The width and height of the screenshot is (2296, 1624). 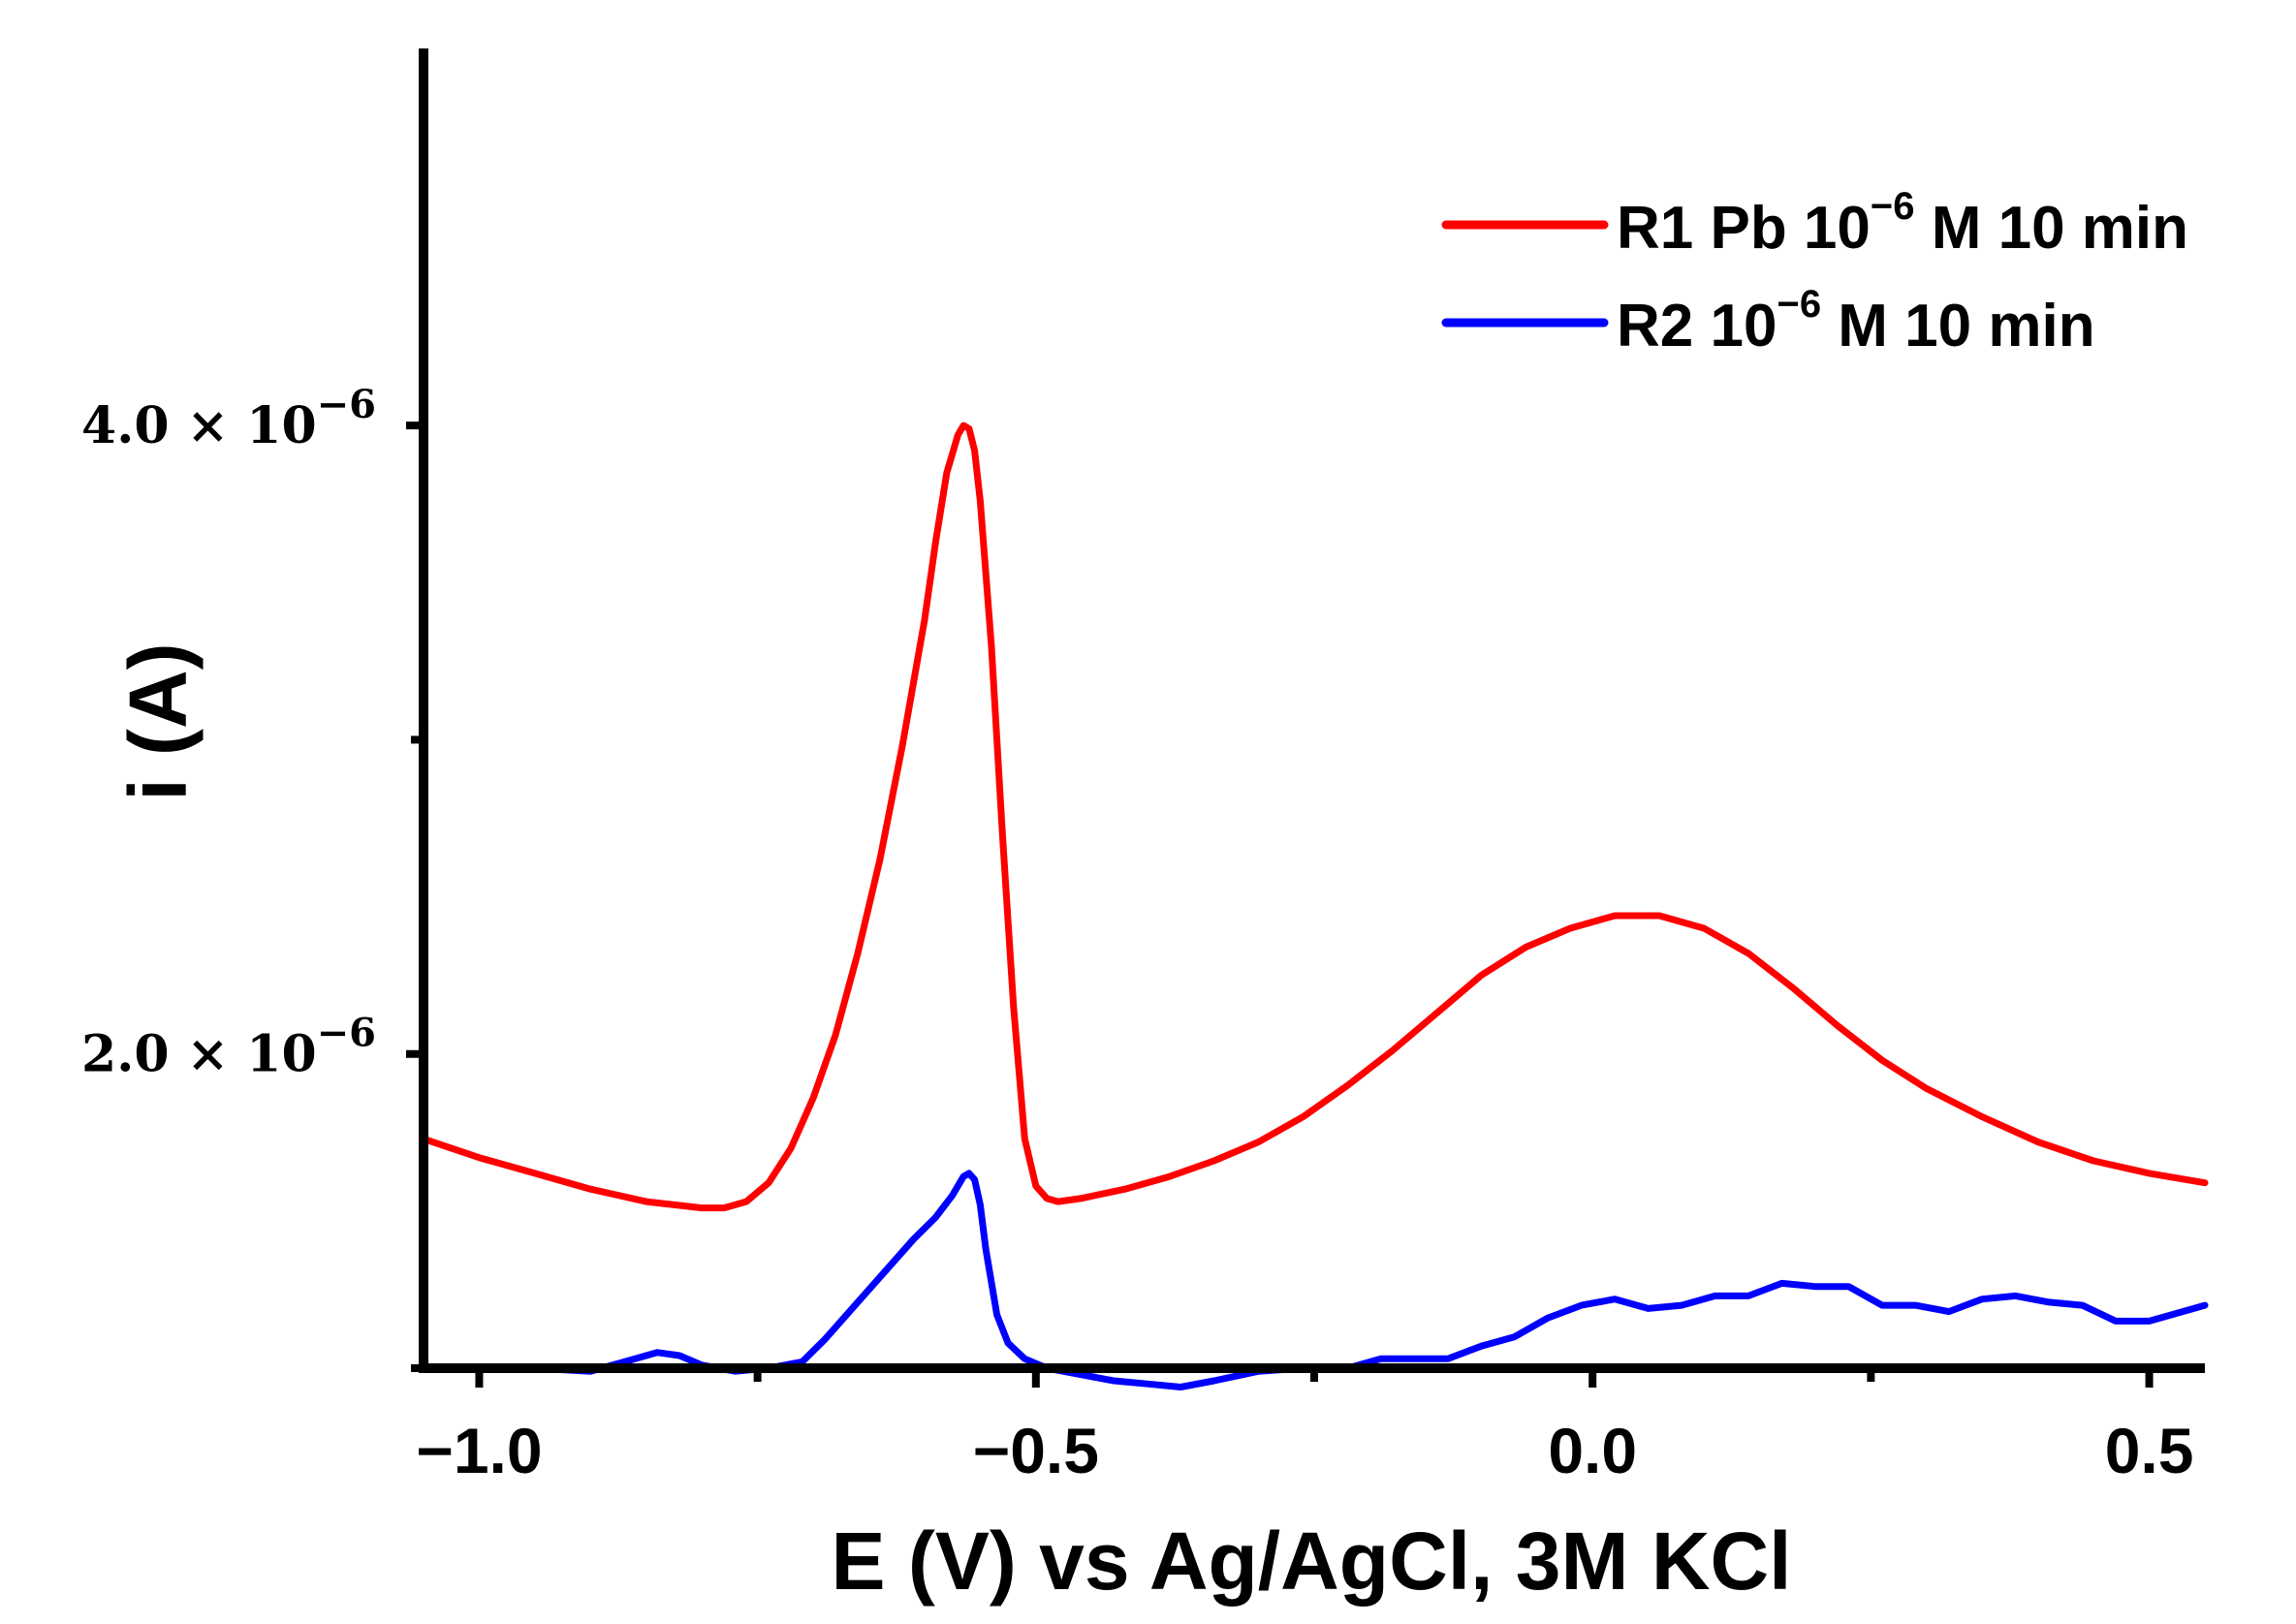 What do you see at coordinates (1815, 272) in the screenshot?
I see `legend: R1 Pb 10−6 M 10 min R2 10−6 M 10 min` at bounding box center [1815, 272].